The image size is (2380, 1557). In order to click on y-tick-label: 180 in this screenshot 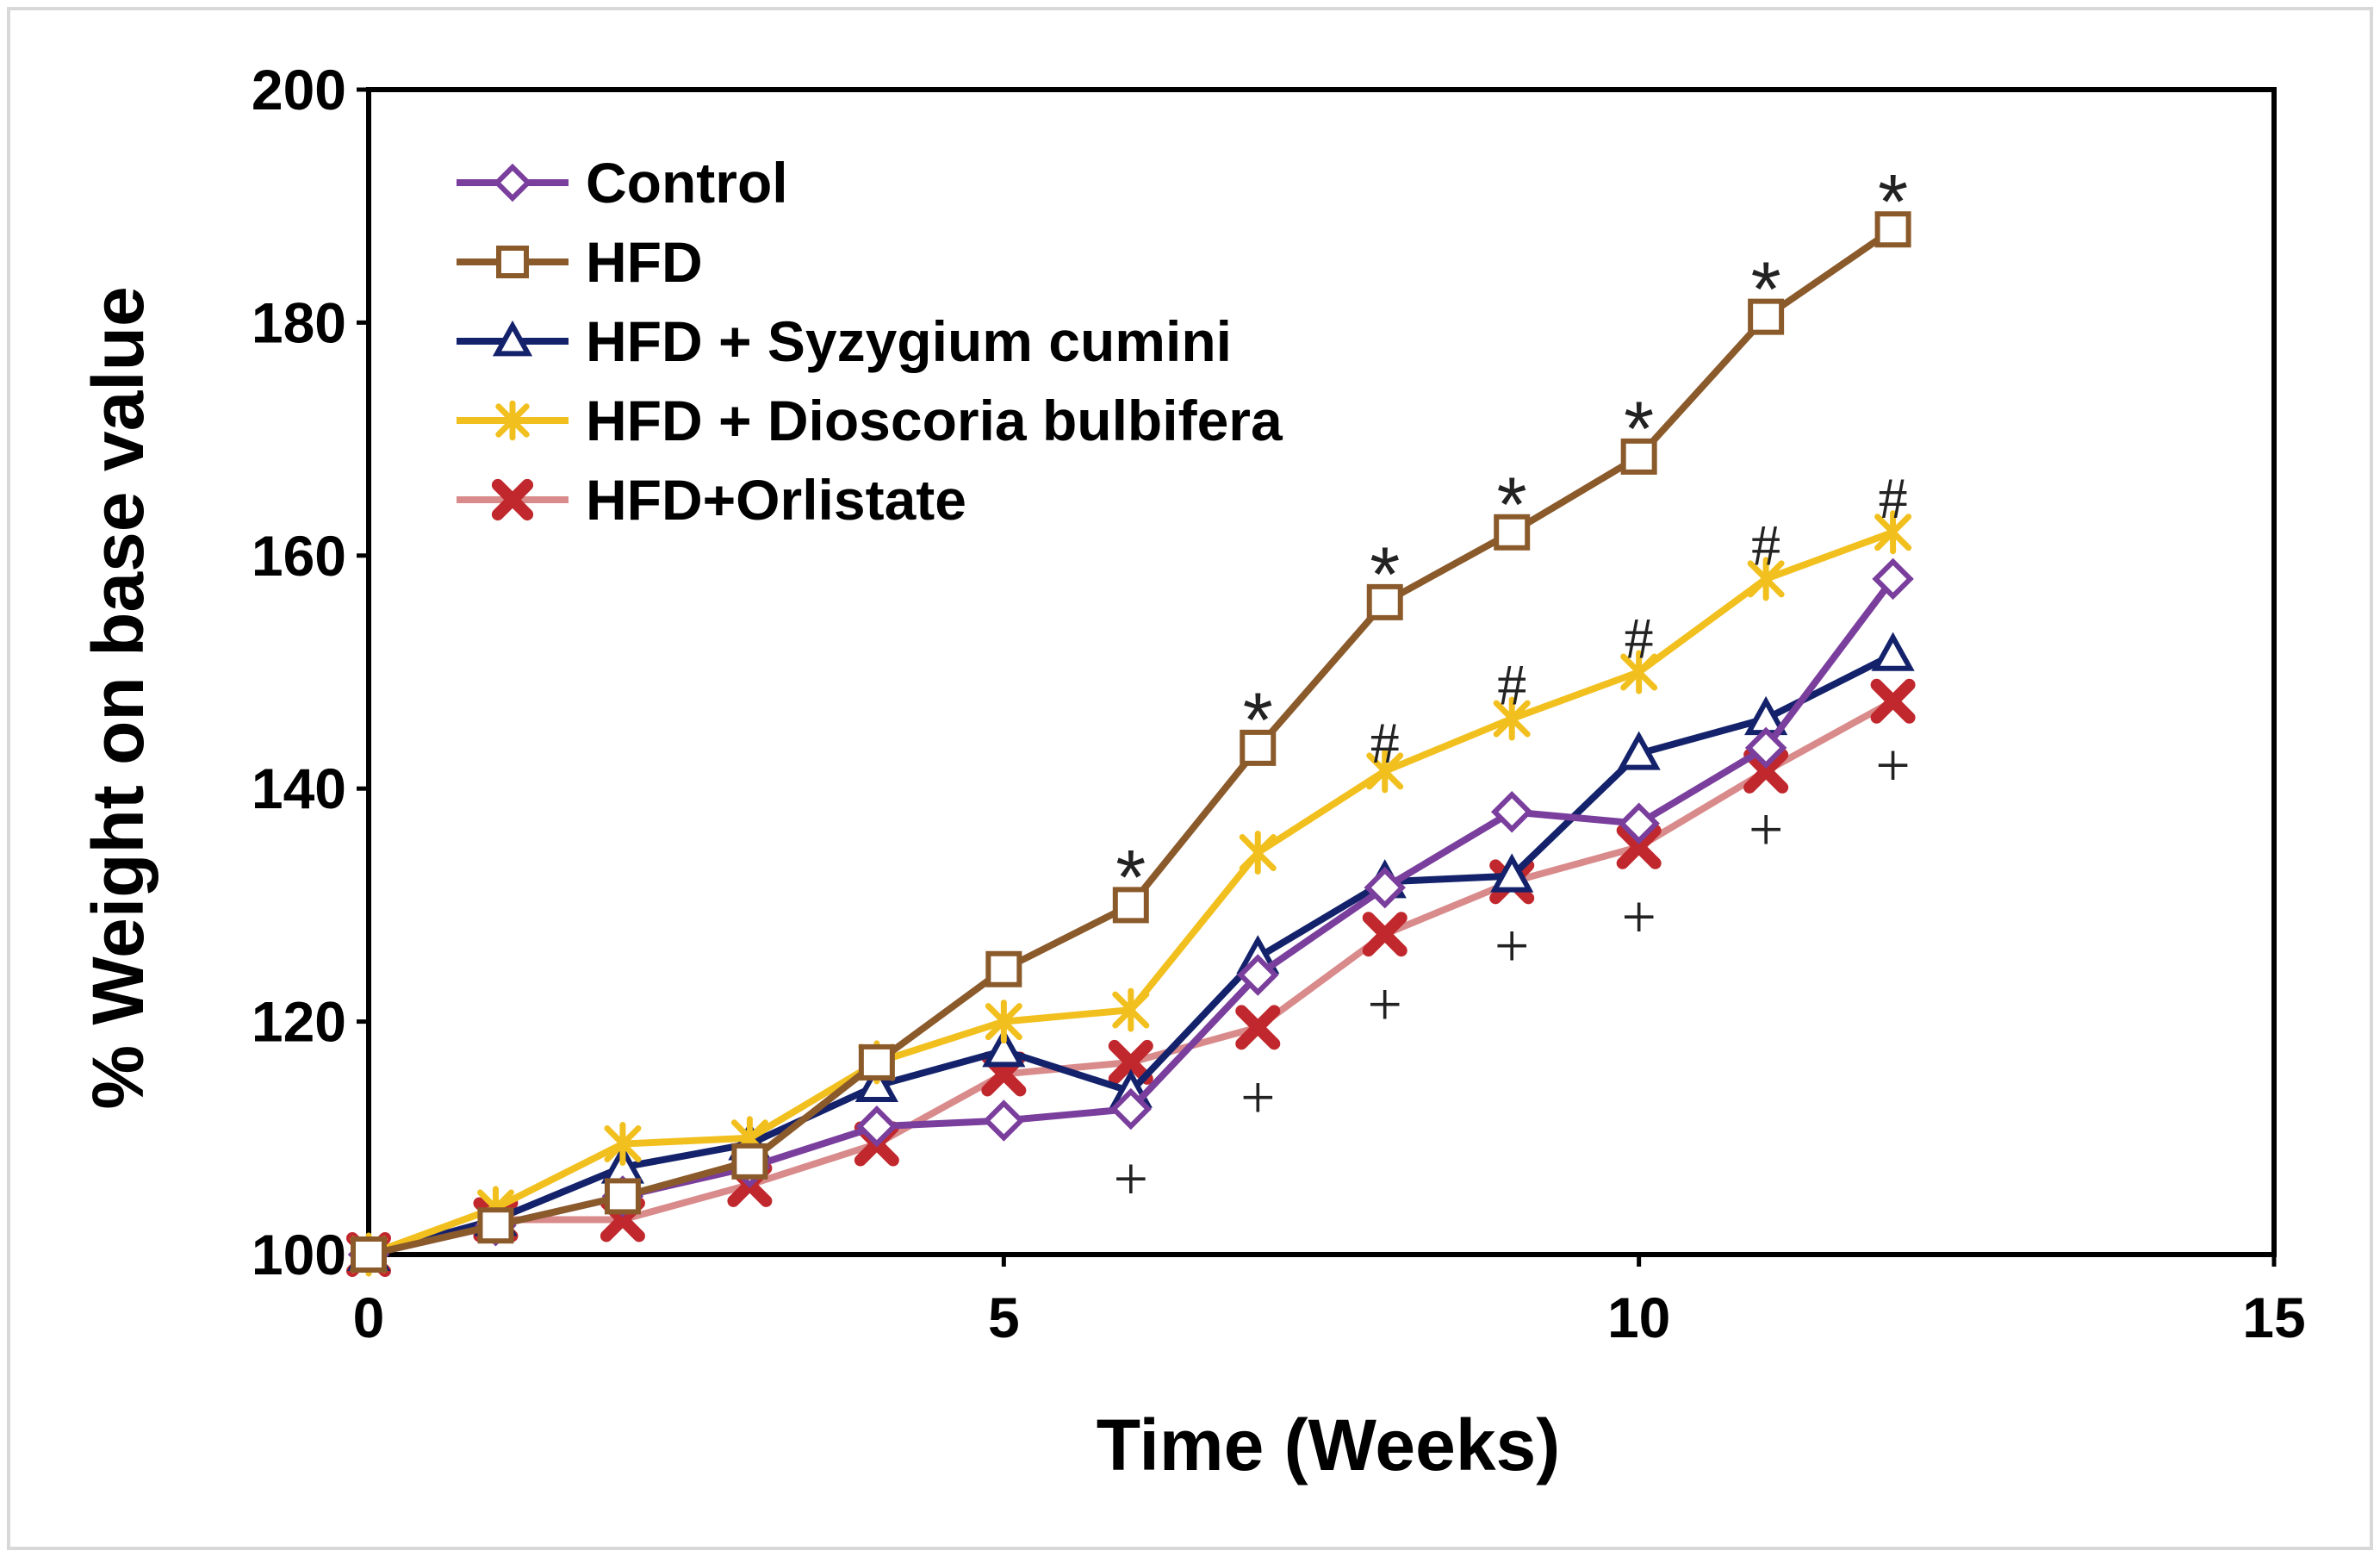, I will do `click(299, 322)`.